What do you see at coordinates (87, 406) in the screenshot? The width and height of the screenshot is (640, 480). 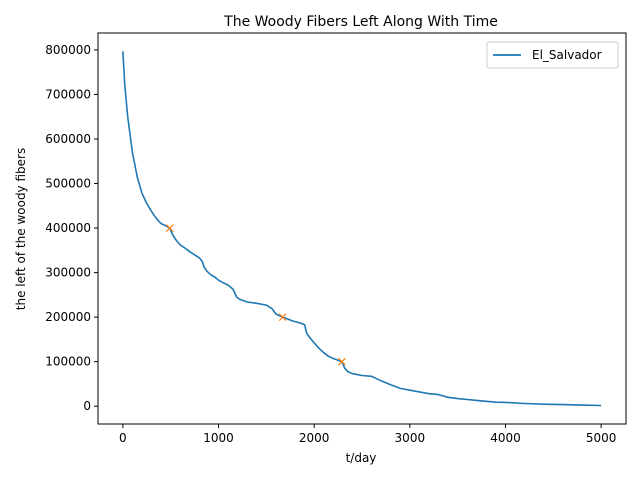 I see `y-tick-label: 0` at bounding box center [87, 406].